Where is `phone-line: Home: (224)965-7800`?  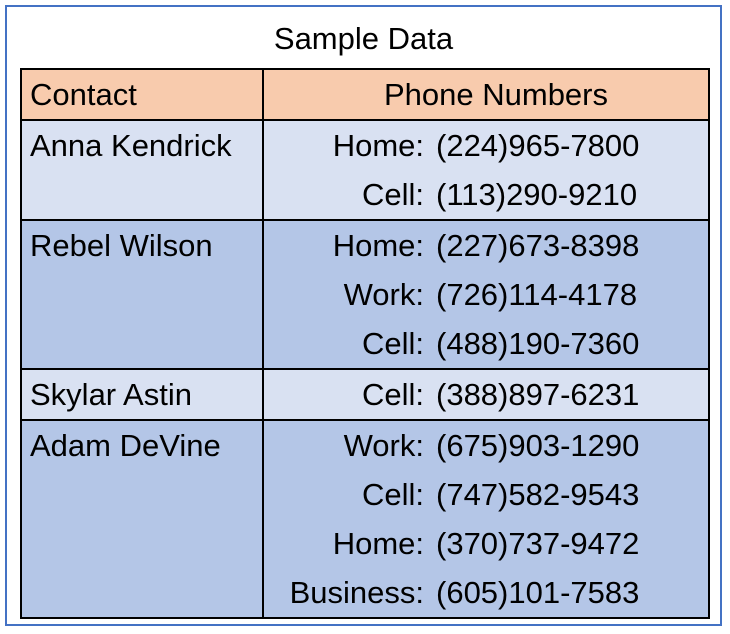 phone-line: Home: (224)965-7800 is located at coordinates (486, 145).